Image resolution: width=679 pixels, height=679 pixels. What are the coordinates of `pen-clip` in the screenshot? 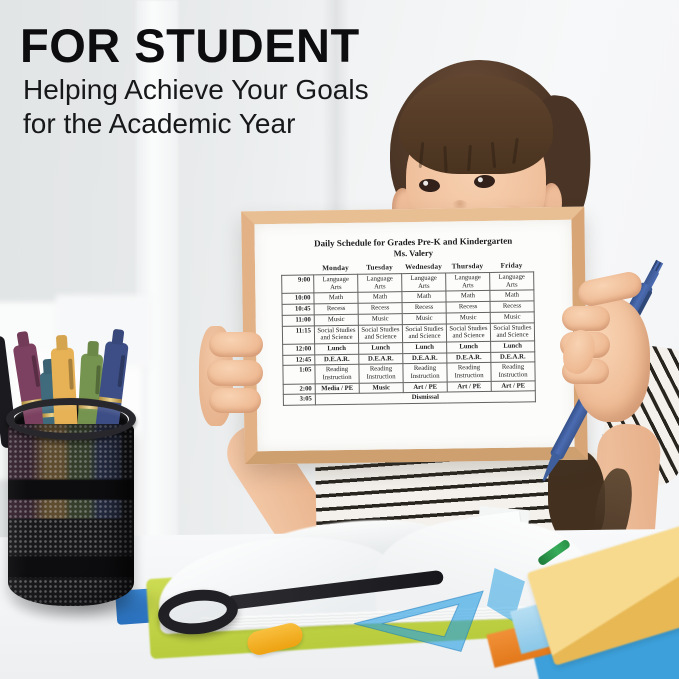 It's located at (71, 374).